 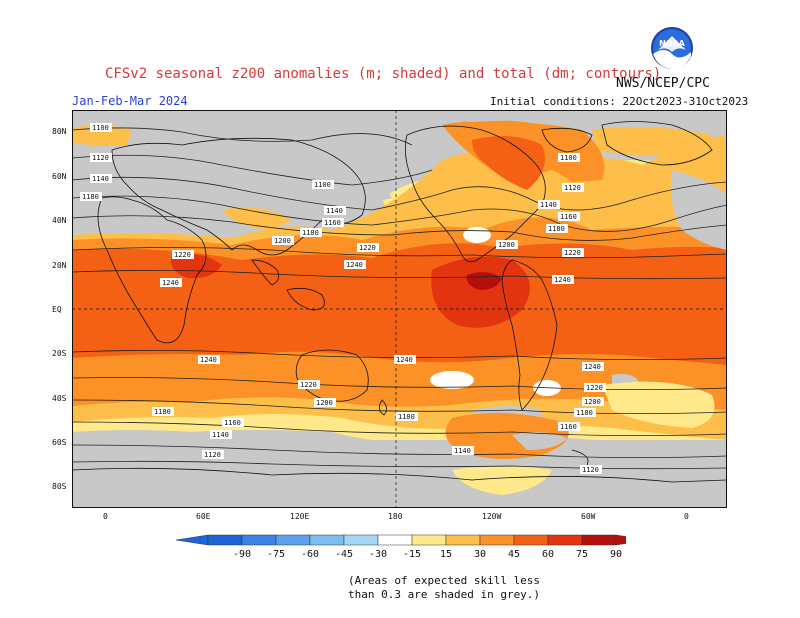 I want to click on colorbar-tick-label: 45, so click(x=514, y=554).